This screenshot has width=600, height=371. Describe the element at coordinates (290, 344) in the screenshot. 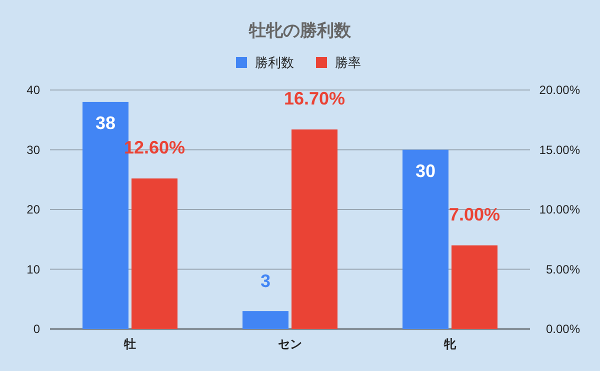

I see `x-tick-label: セン` at that location.